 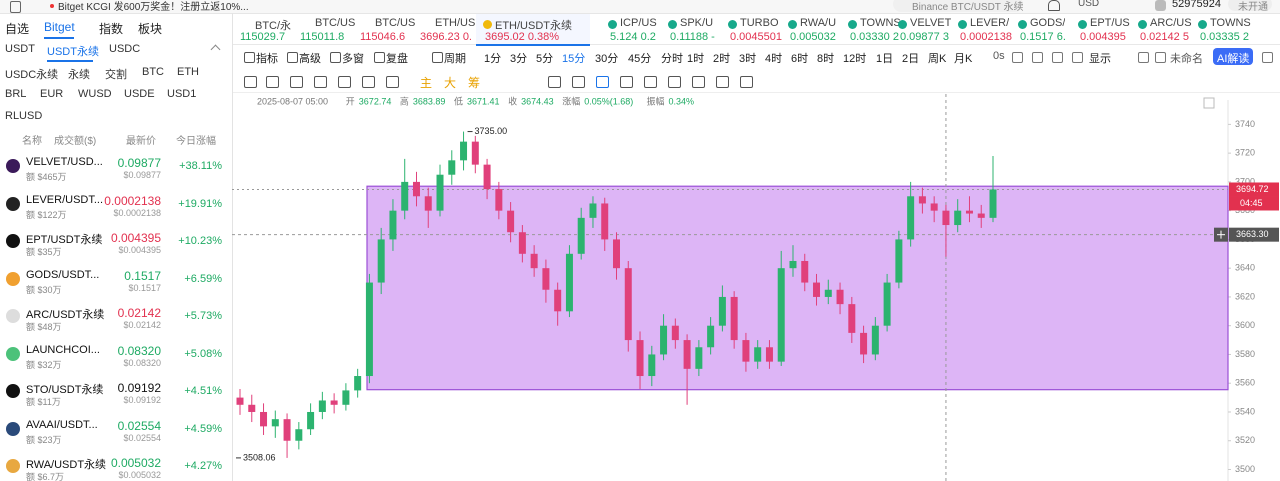 I want to click on column-header: 今日涨幅, so click(x=196, y=141).